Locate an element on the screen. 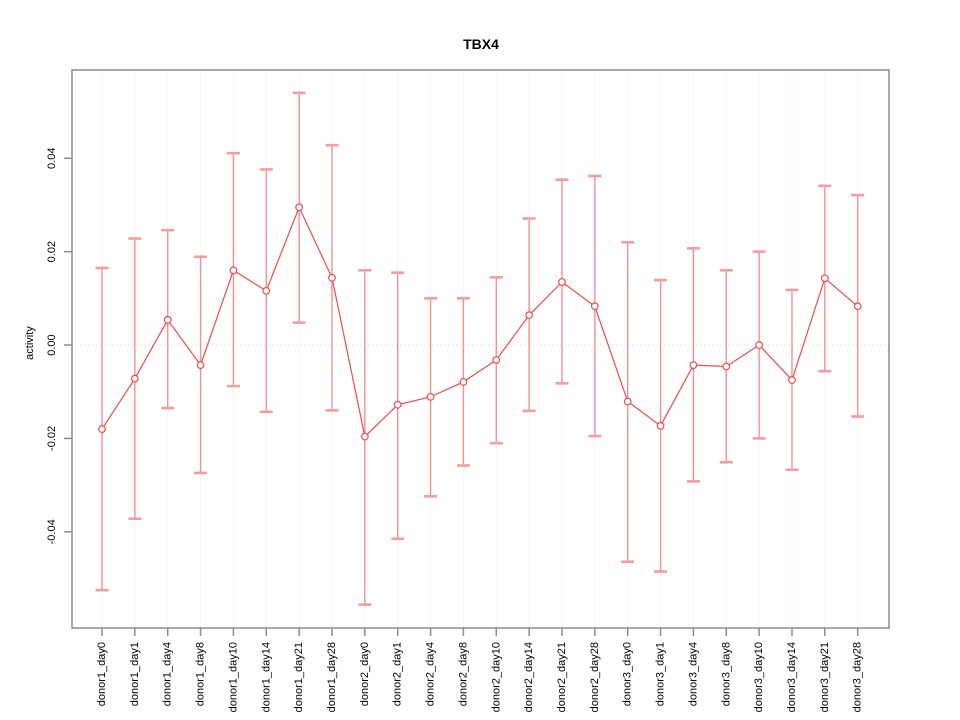 This screenshot has width=960, height=720. x-category-label: donor1_day0 is located at coordinates (102, 674).